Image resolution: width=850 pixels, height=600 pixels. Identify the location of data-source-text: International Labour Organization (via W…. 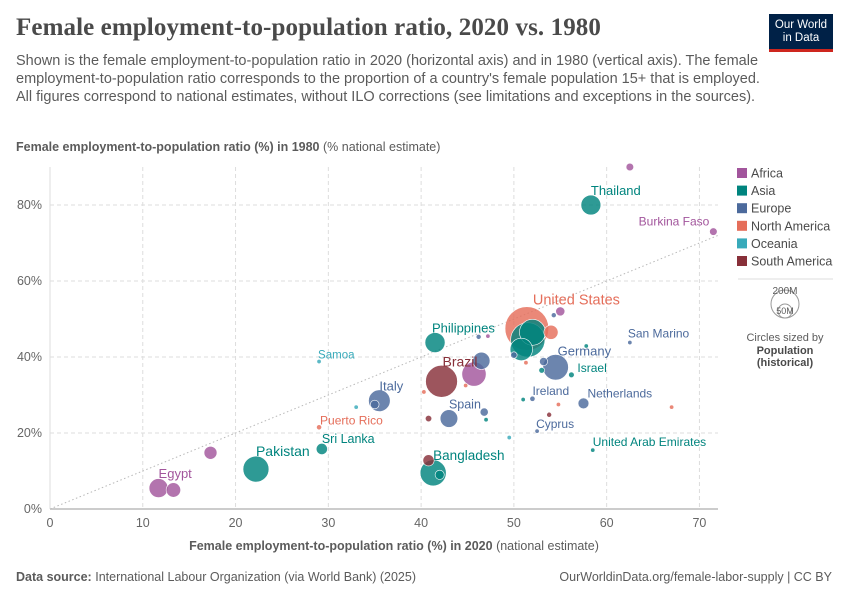
(255, 577).